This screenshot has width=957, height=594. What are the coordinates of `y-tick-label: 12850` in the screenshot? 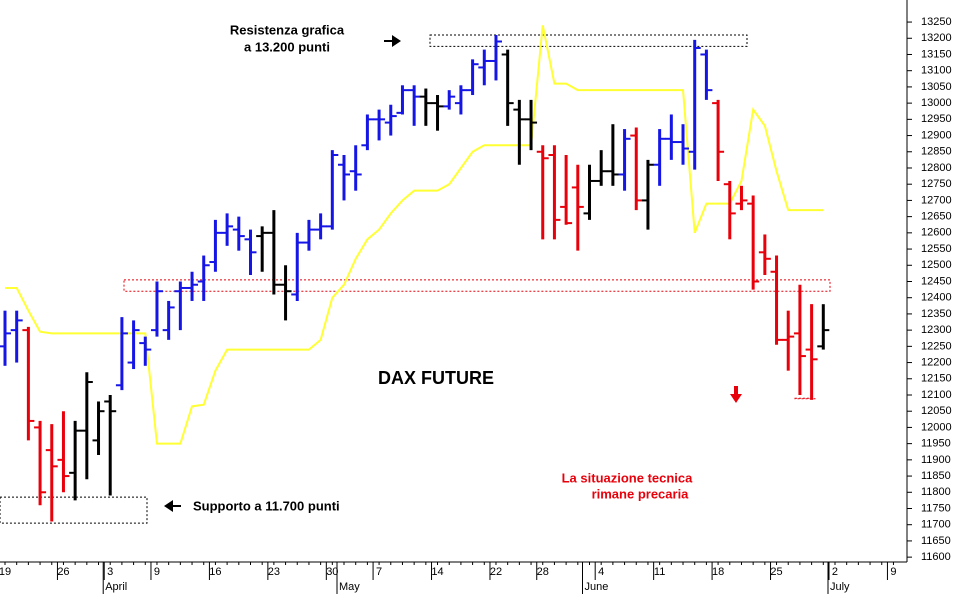 It's located at (936, 152).